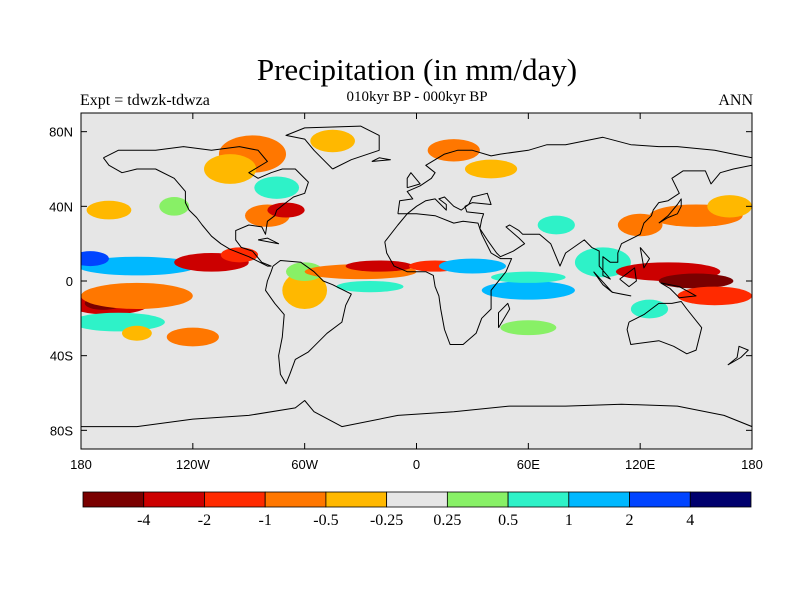 Image resolution: width=800 pixels, height=600 pixels. Describe the element at coordinates (735, 100) in the screenshot. I see `season-label: ANN` at that location.